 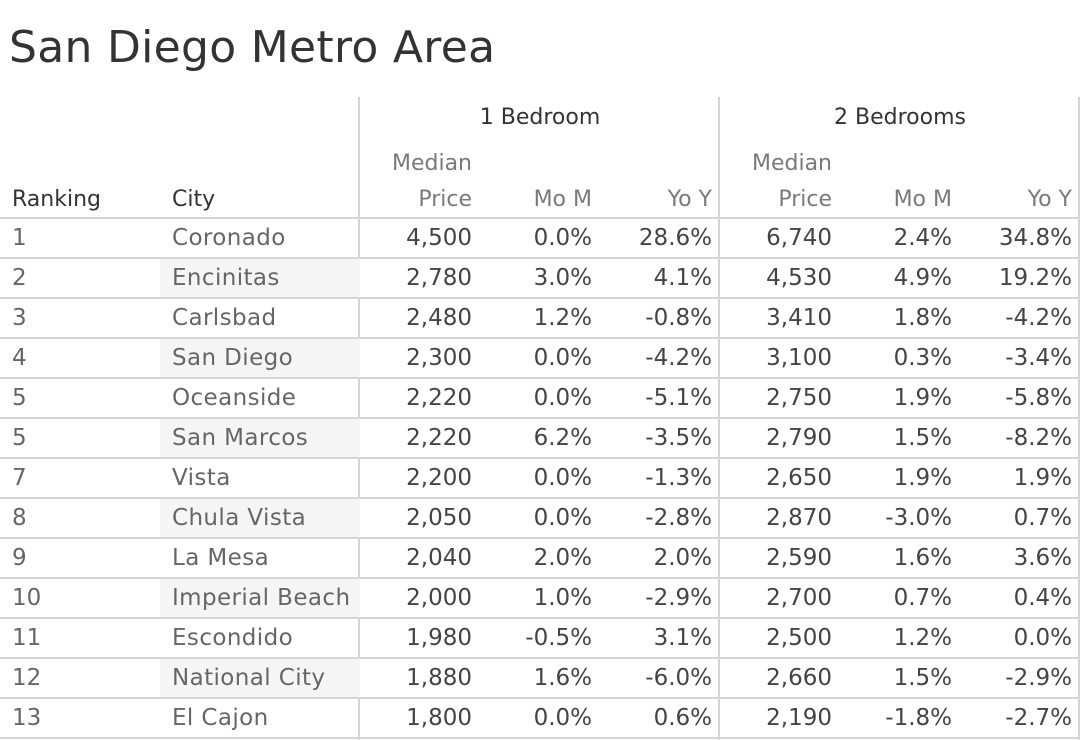 I want to click on cell-b1-median-price: 2,220, so click(x=439, y=438).